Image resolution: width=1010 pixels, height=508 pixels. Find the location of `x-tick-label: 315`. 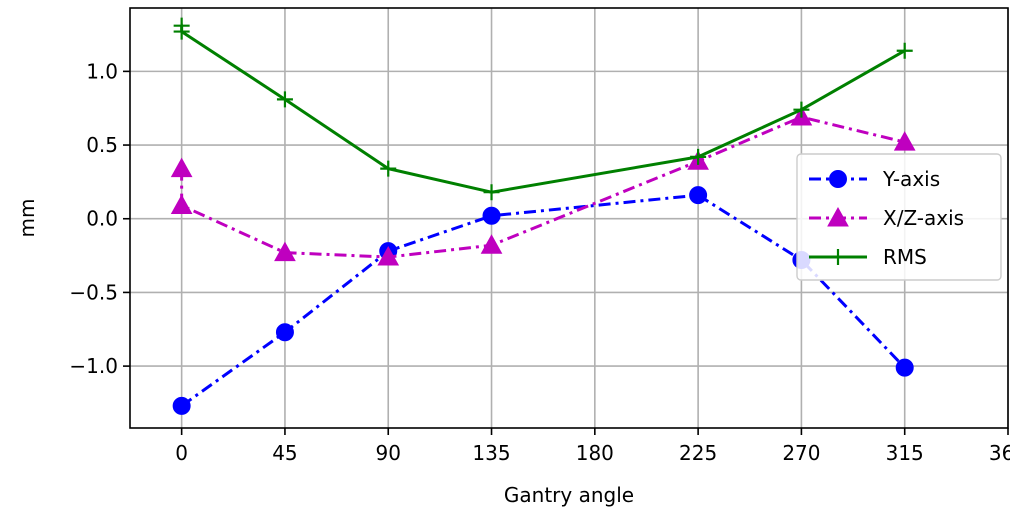

x-tick-label: 315 is located at coordinates (905, 453).